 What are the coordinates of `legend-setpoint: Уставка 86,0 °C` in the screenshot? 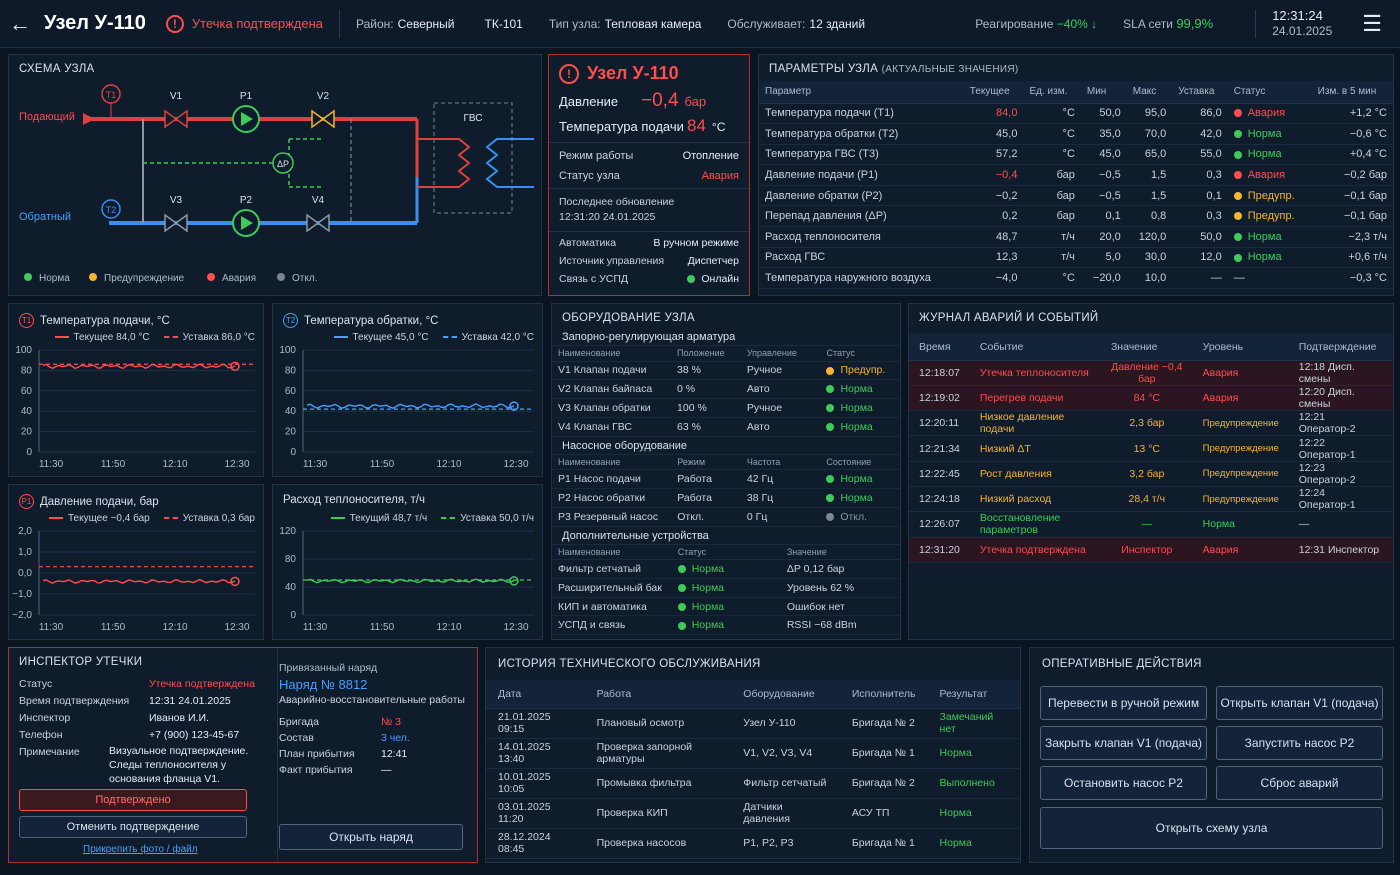 It's located at (218, 337).